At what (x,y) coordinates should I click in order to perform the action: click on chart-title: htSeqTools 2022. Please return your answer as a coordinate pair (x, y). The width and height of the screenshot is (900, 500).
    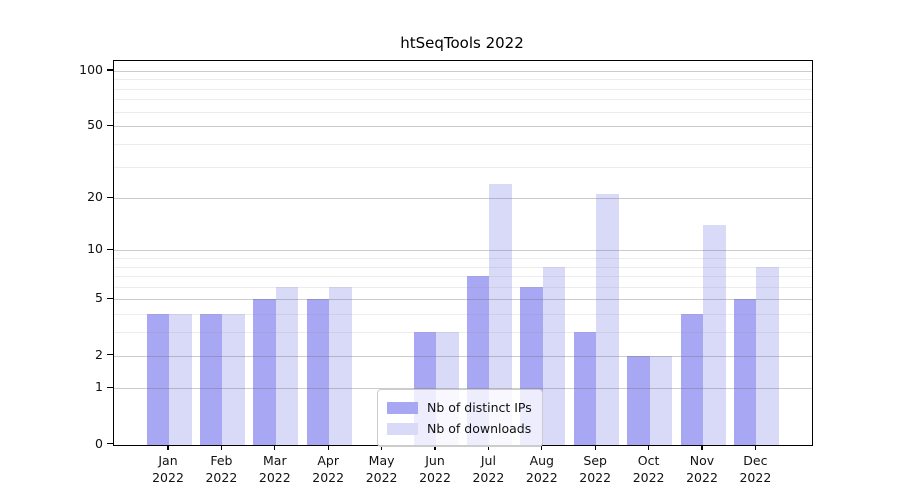
    Looking at the image, I should click on (462, 43).